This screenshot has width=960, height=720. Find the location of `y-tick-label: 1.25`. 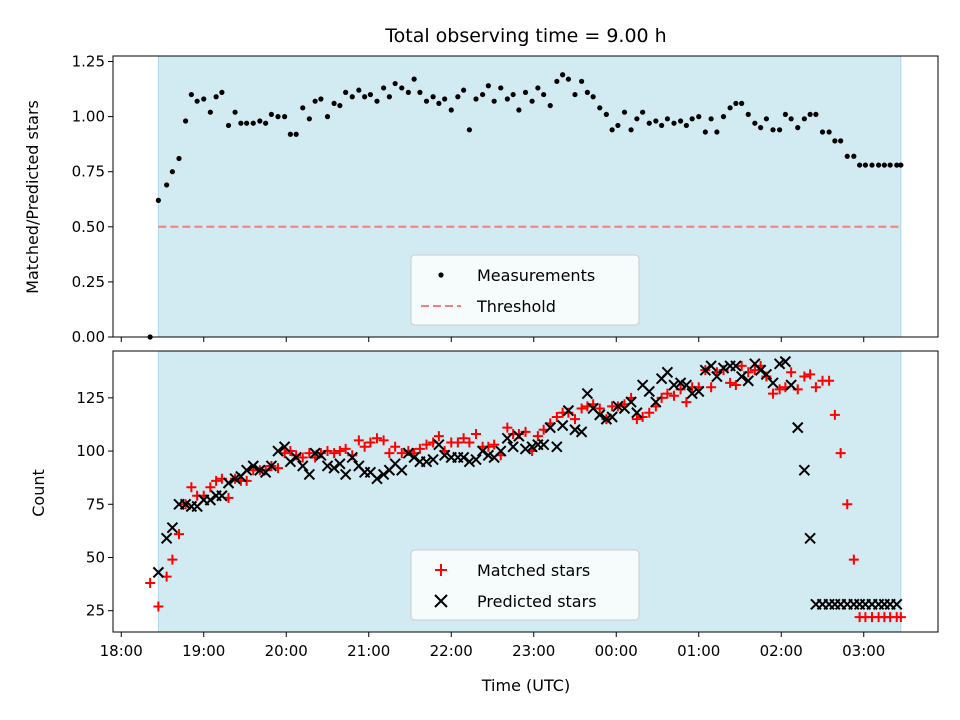

y-tick-label: 1.25 is located at coordinates (88, 62).